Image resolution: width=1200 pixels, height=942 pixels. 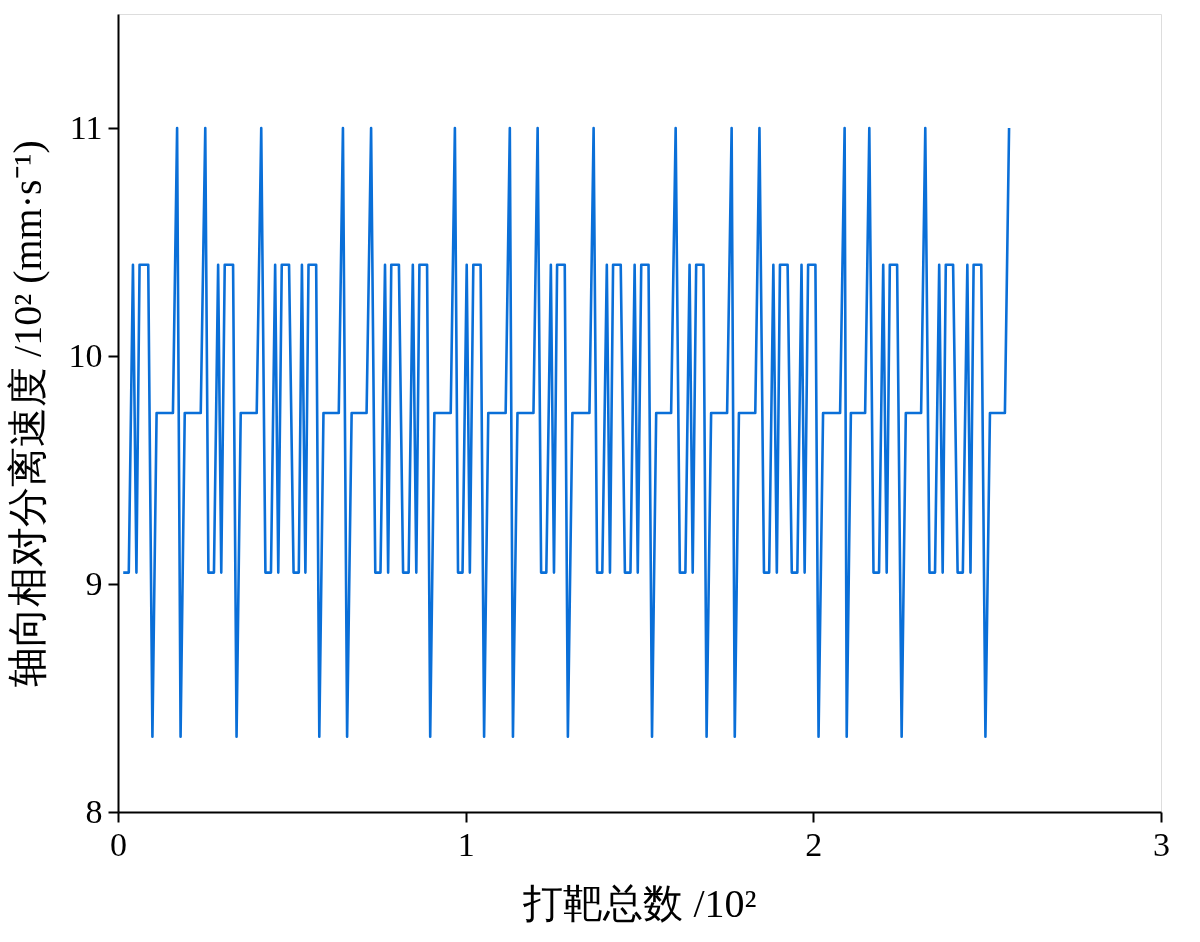 What do you see at coordinates (94, 811) in the screenshot?
I see `y-tick-label: 8` at bounding box center [94, 811].